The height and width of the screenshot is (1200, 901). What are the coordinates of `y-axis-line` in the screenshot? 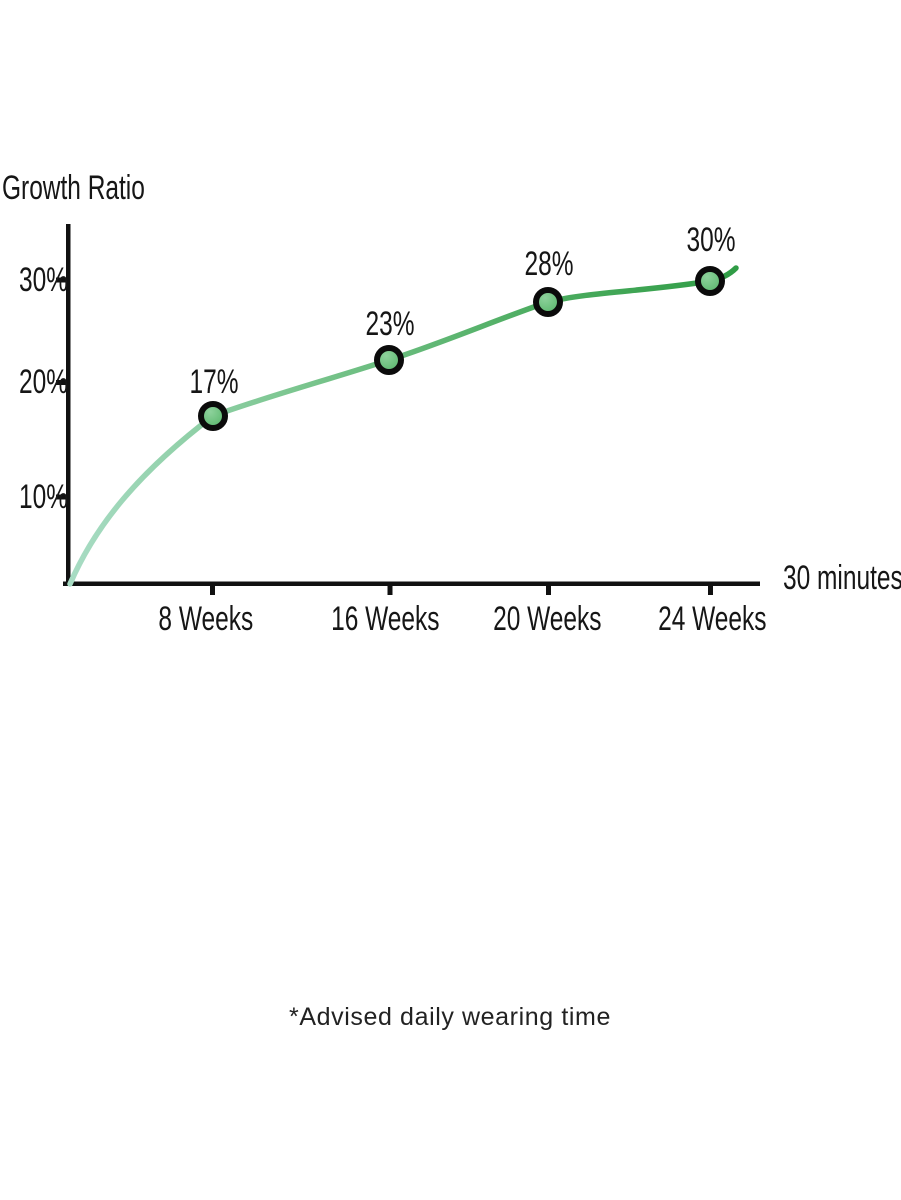 It's located at (68, 404).